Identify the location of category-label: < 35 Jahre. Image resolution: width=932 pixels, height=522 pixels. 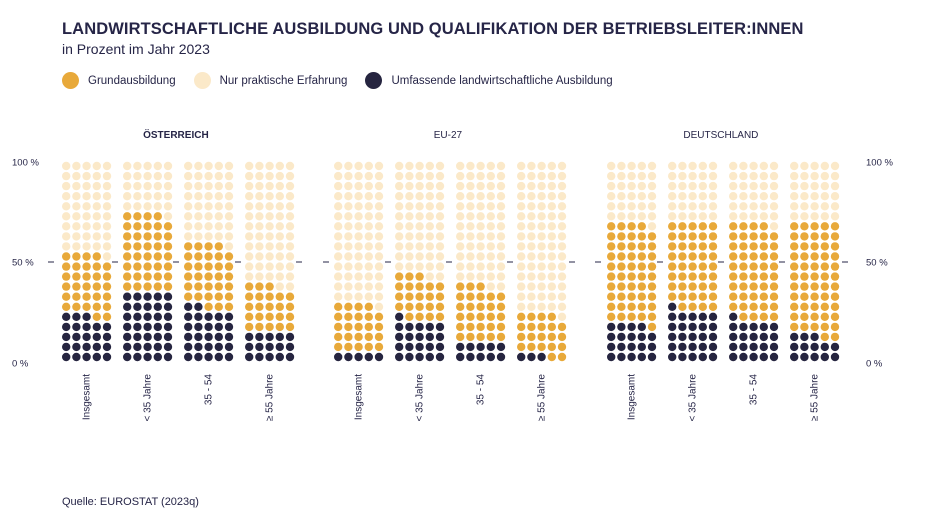
(420, 398).